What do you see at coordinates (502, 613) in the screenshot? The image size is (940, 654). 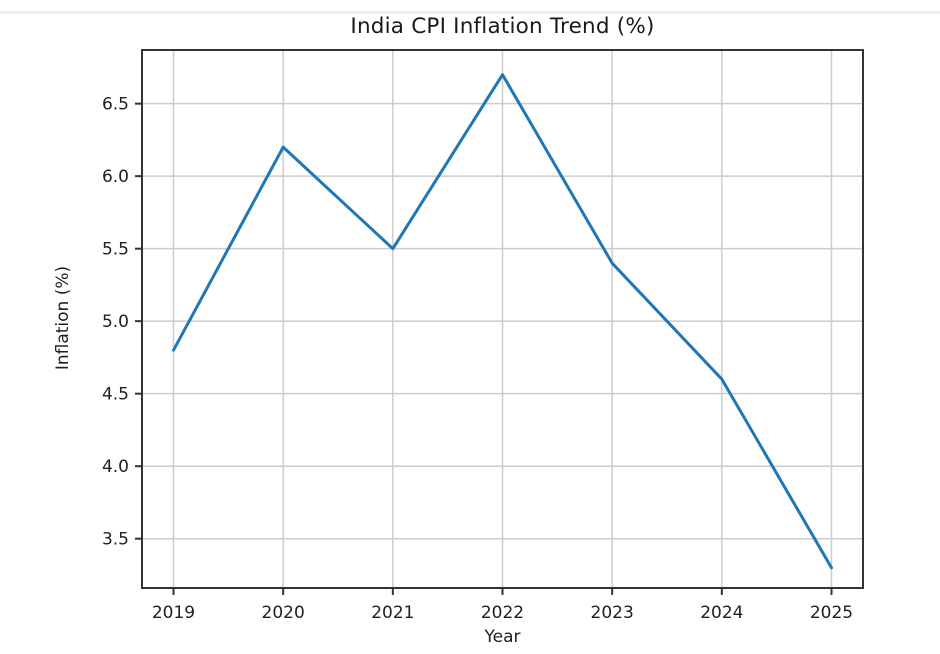 I see `x-tick-label: 2022` at bounding box center [502, 613].